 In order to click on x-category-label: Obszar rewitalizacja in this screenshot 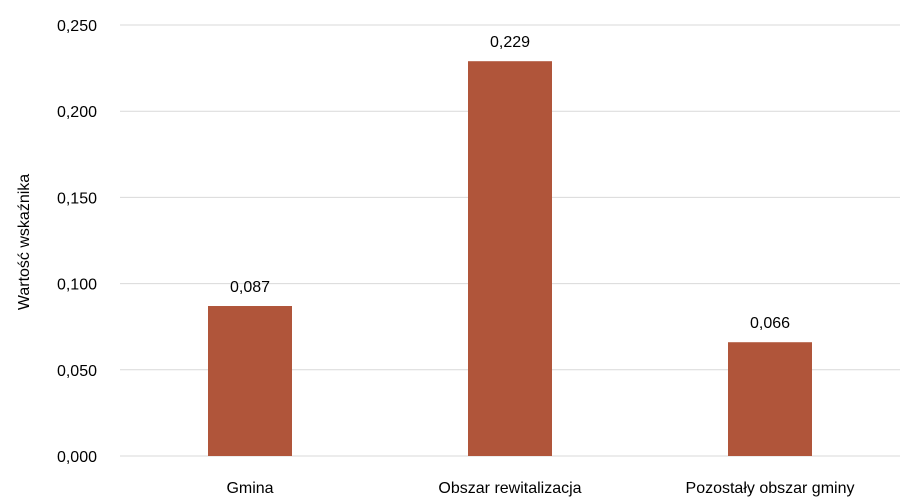, I will do `click(509, 488)`.